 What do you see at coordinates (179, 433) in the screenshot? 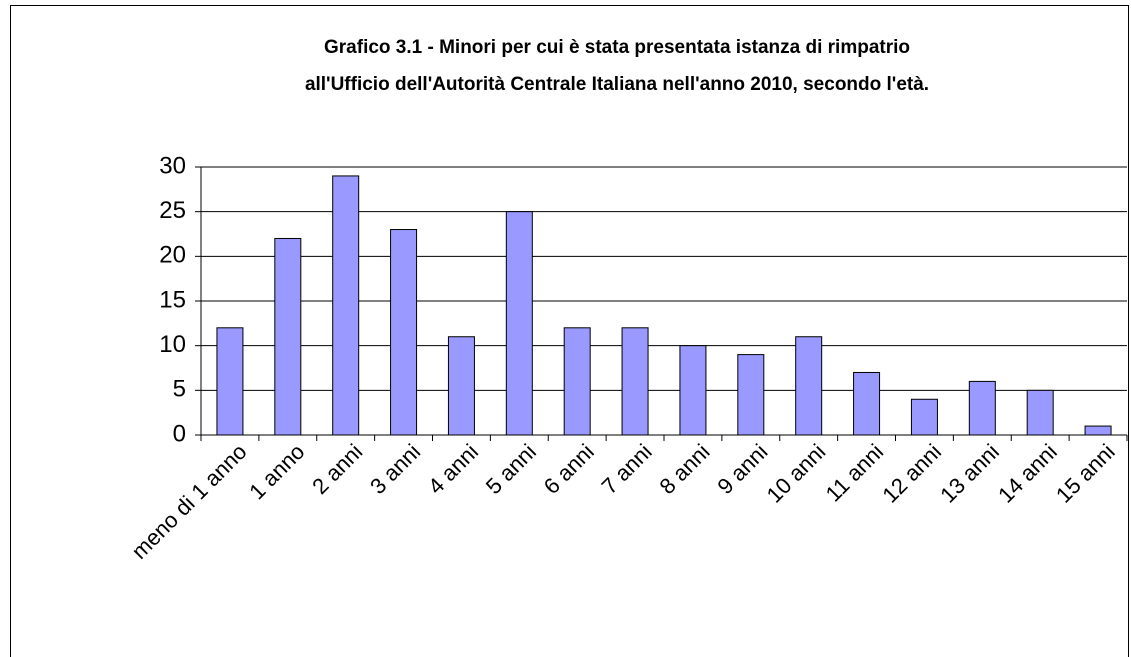
I see `y-tick-label: 0` at bounding box center [179, 433].